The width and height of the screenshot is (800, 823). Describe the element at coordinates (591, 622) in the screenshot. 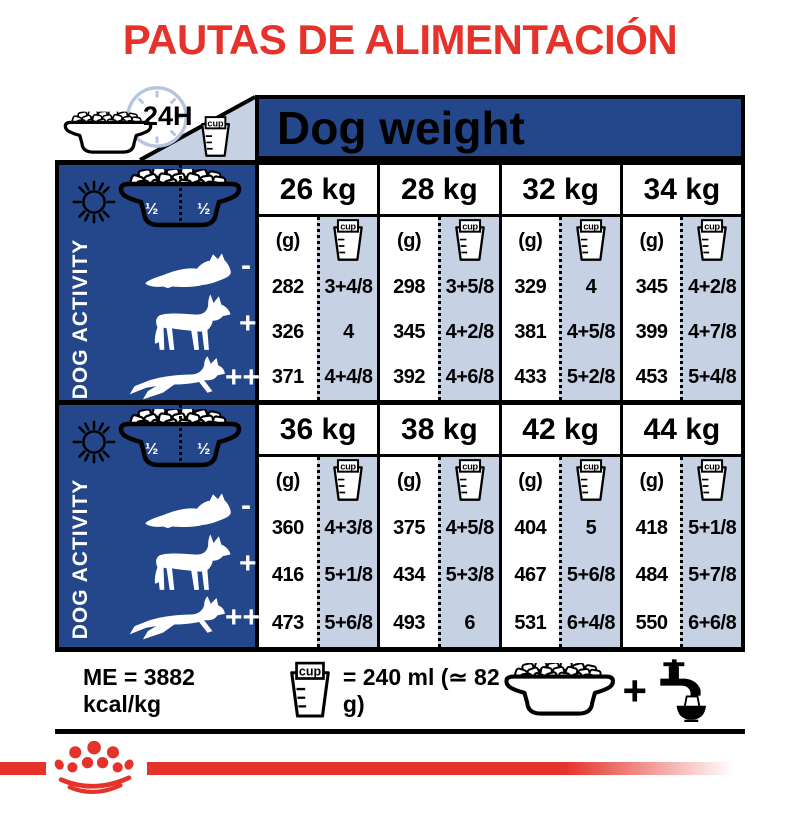

I see `cup-value: 6+4/8` at that location.